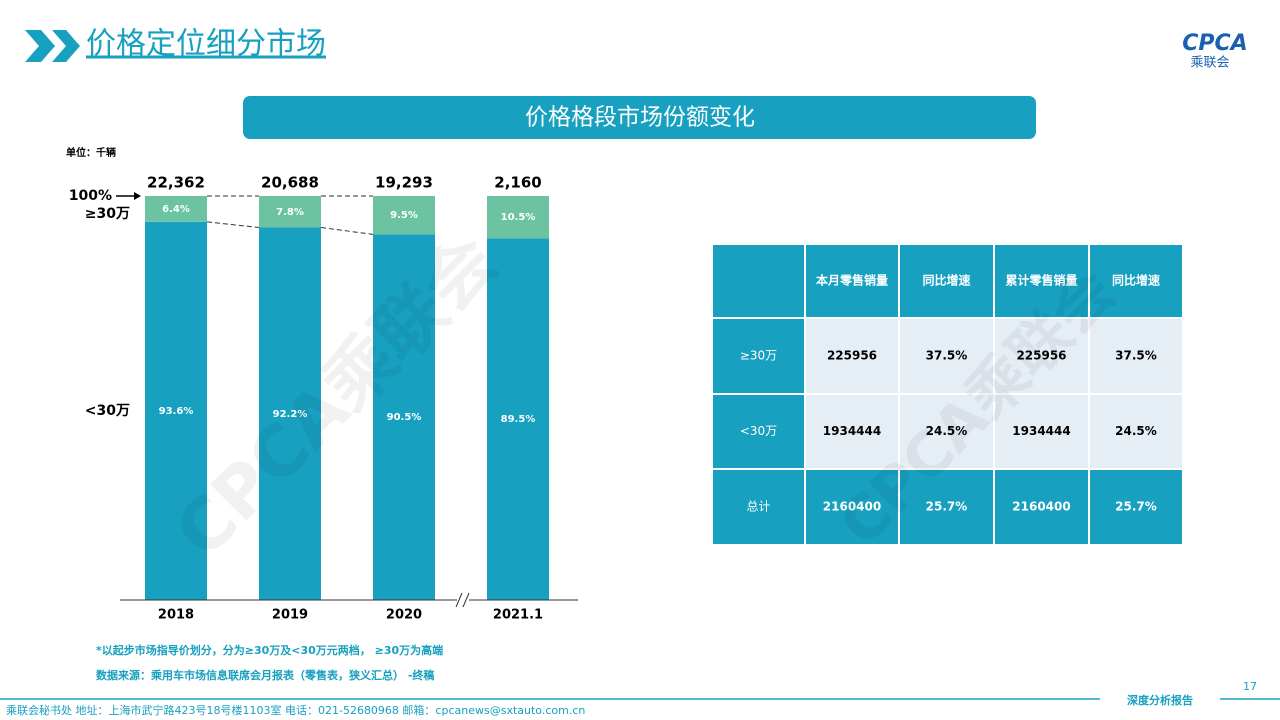 The height and width of the screenshot is (720, 1280). Describe the element at coordinates (1214, 43) in the screenshot. I see `logo: CPCA` at that location.